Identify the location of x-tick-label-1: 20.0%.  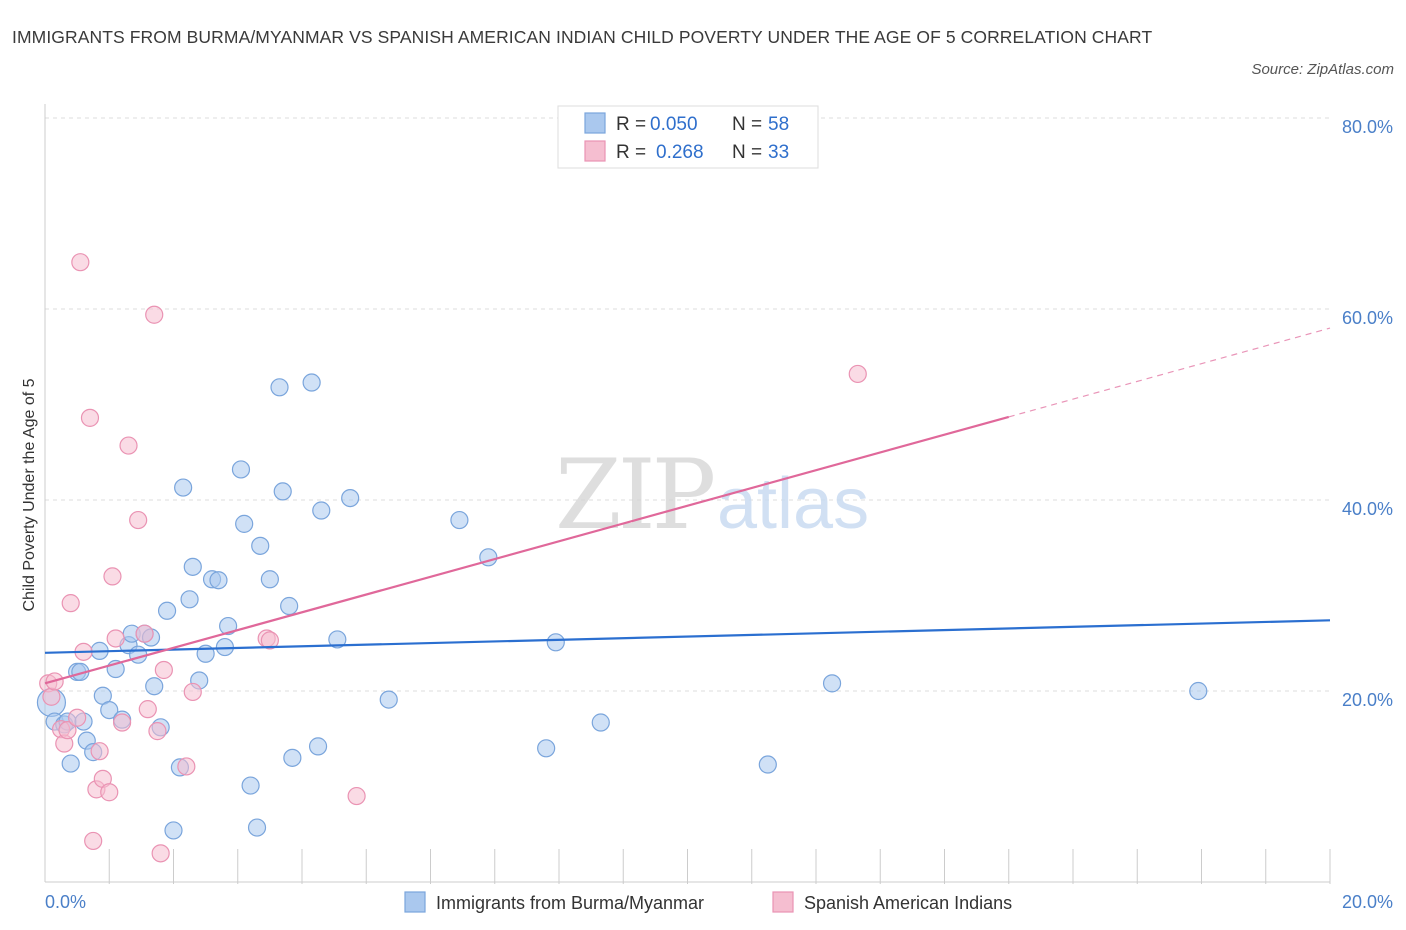
(1367, 902).